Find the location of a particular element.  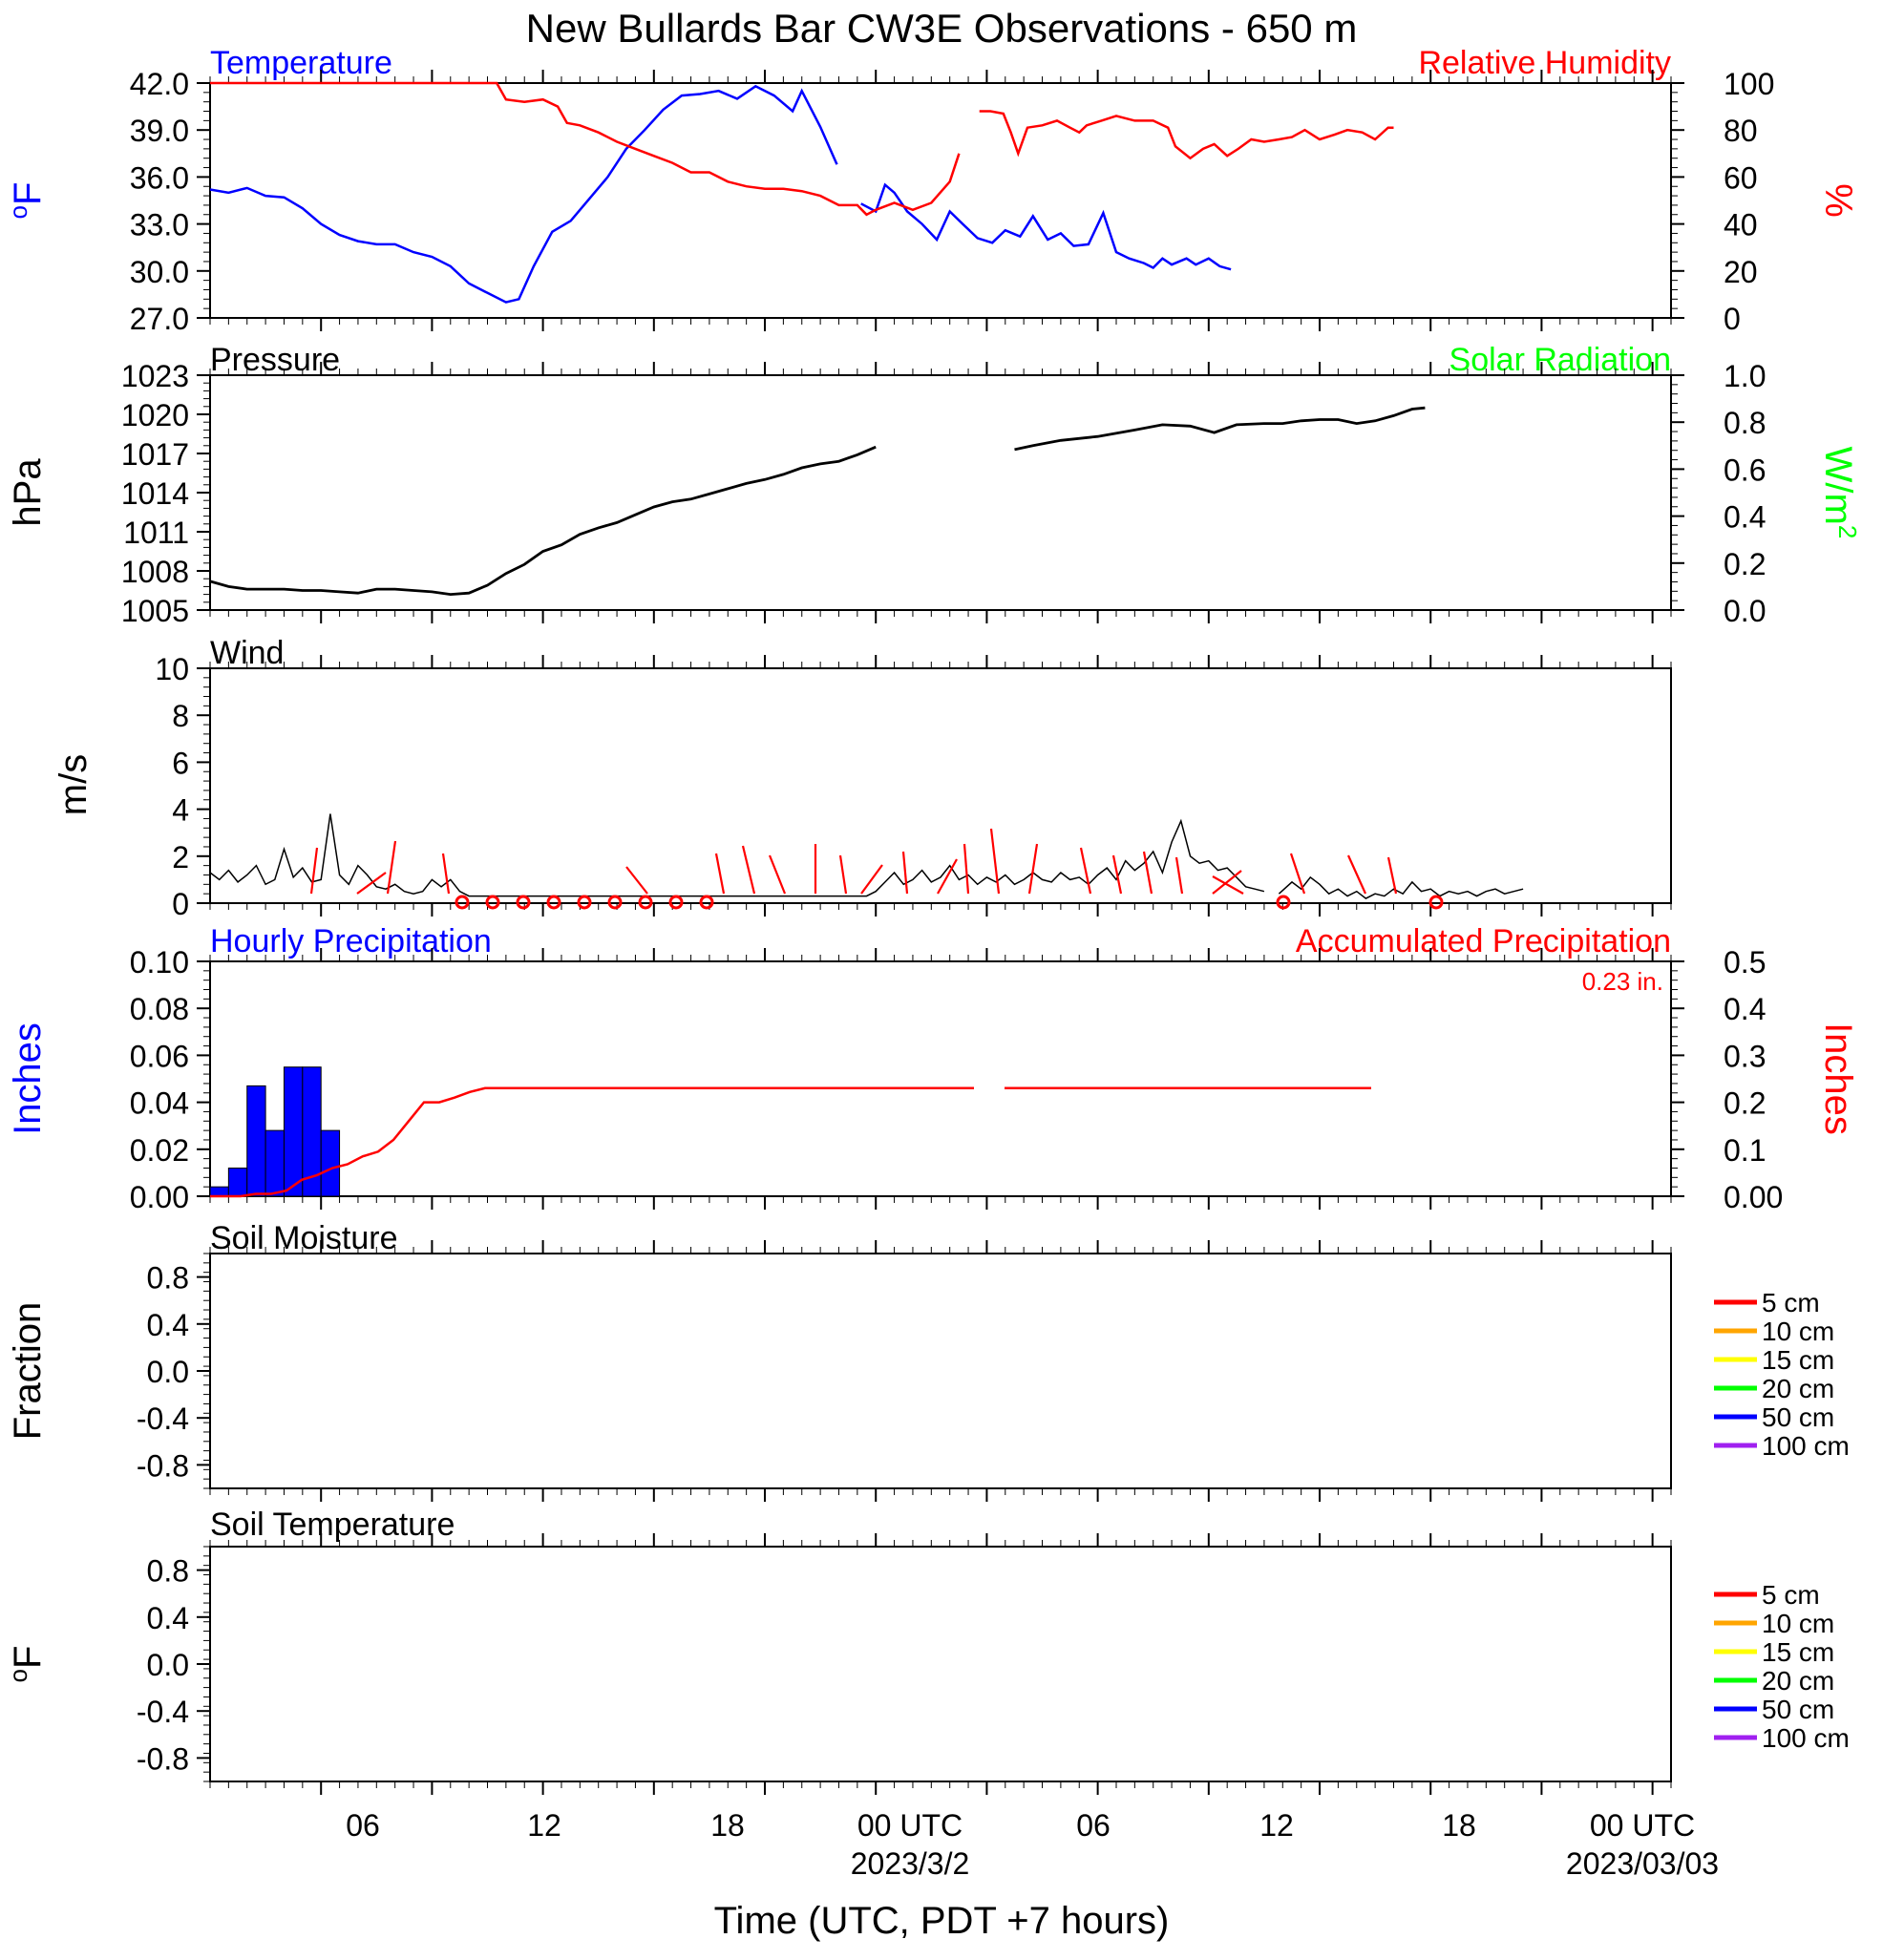

humidity-yticks-label-2: 40 is located at coordinates (1741, 225).